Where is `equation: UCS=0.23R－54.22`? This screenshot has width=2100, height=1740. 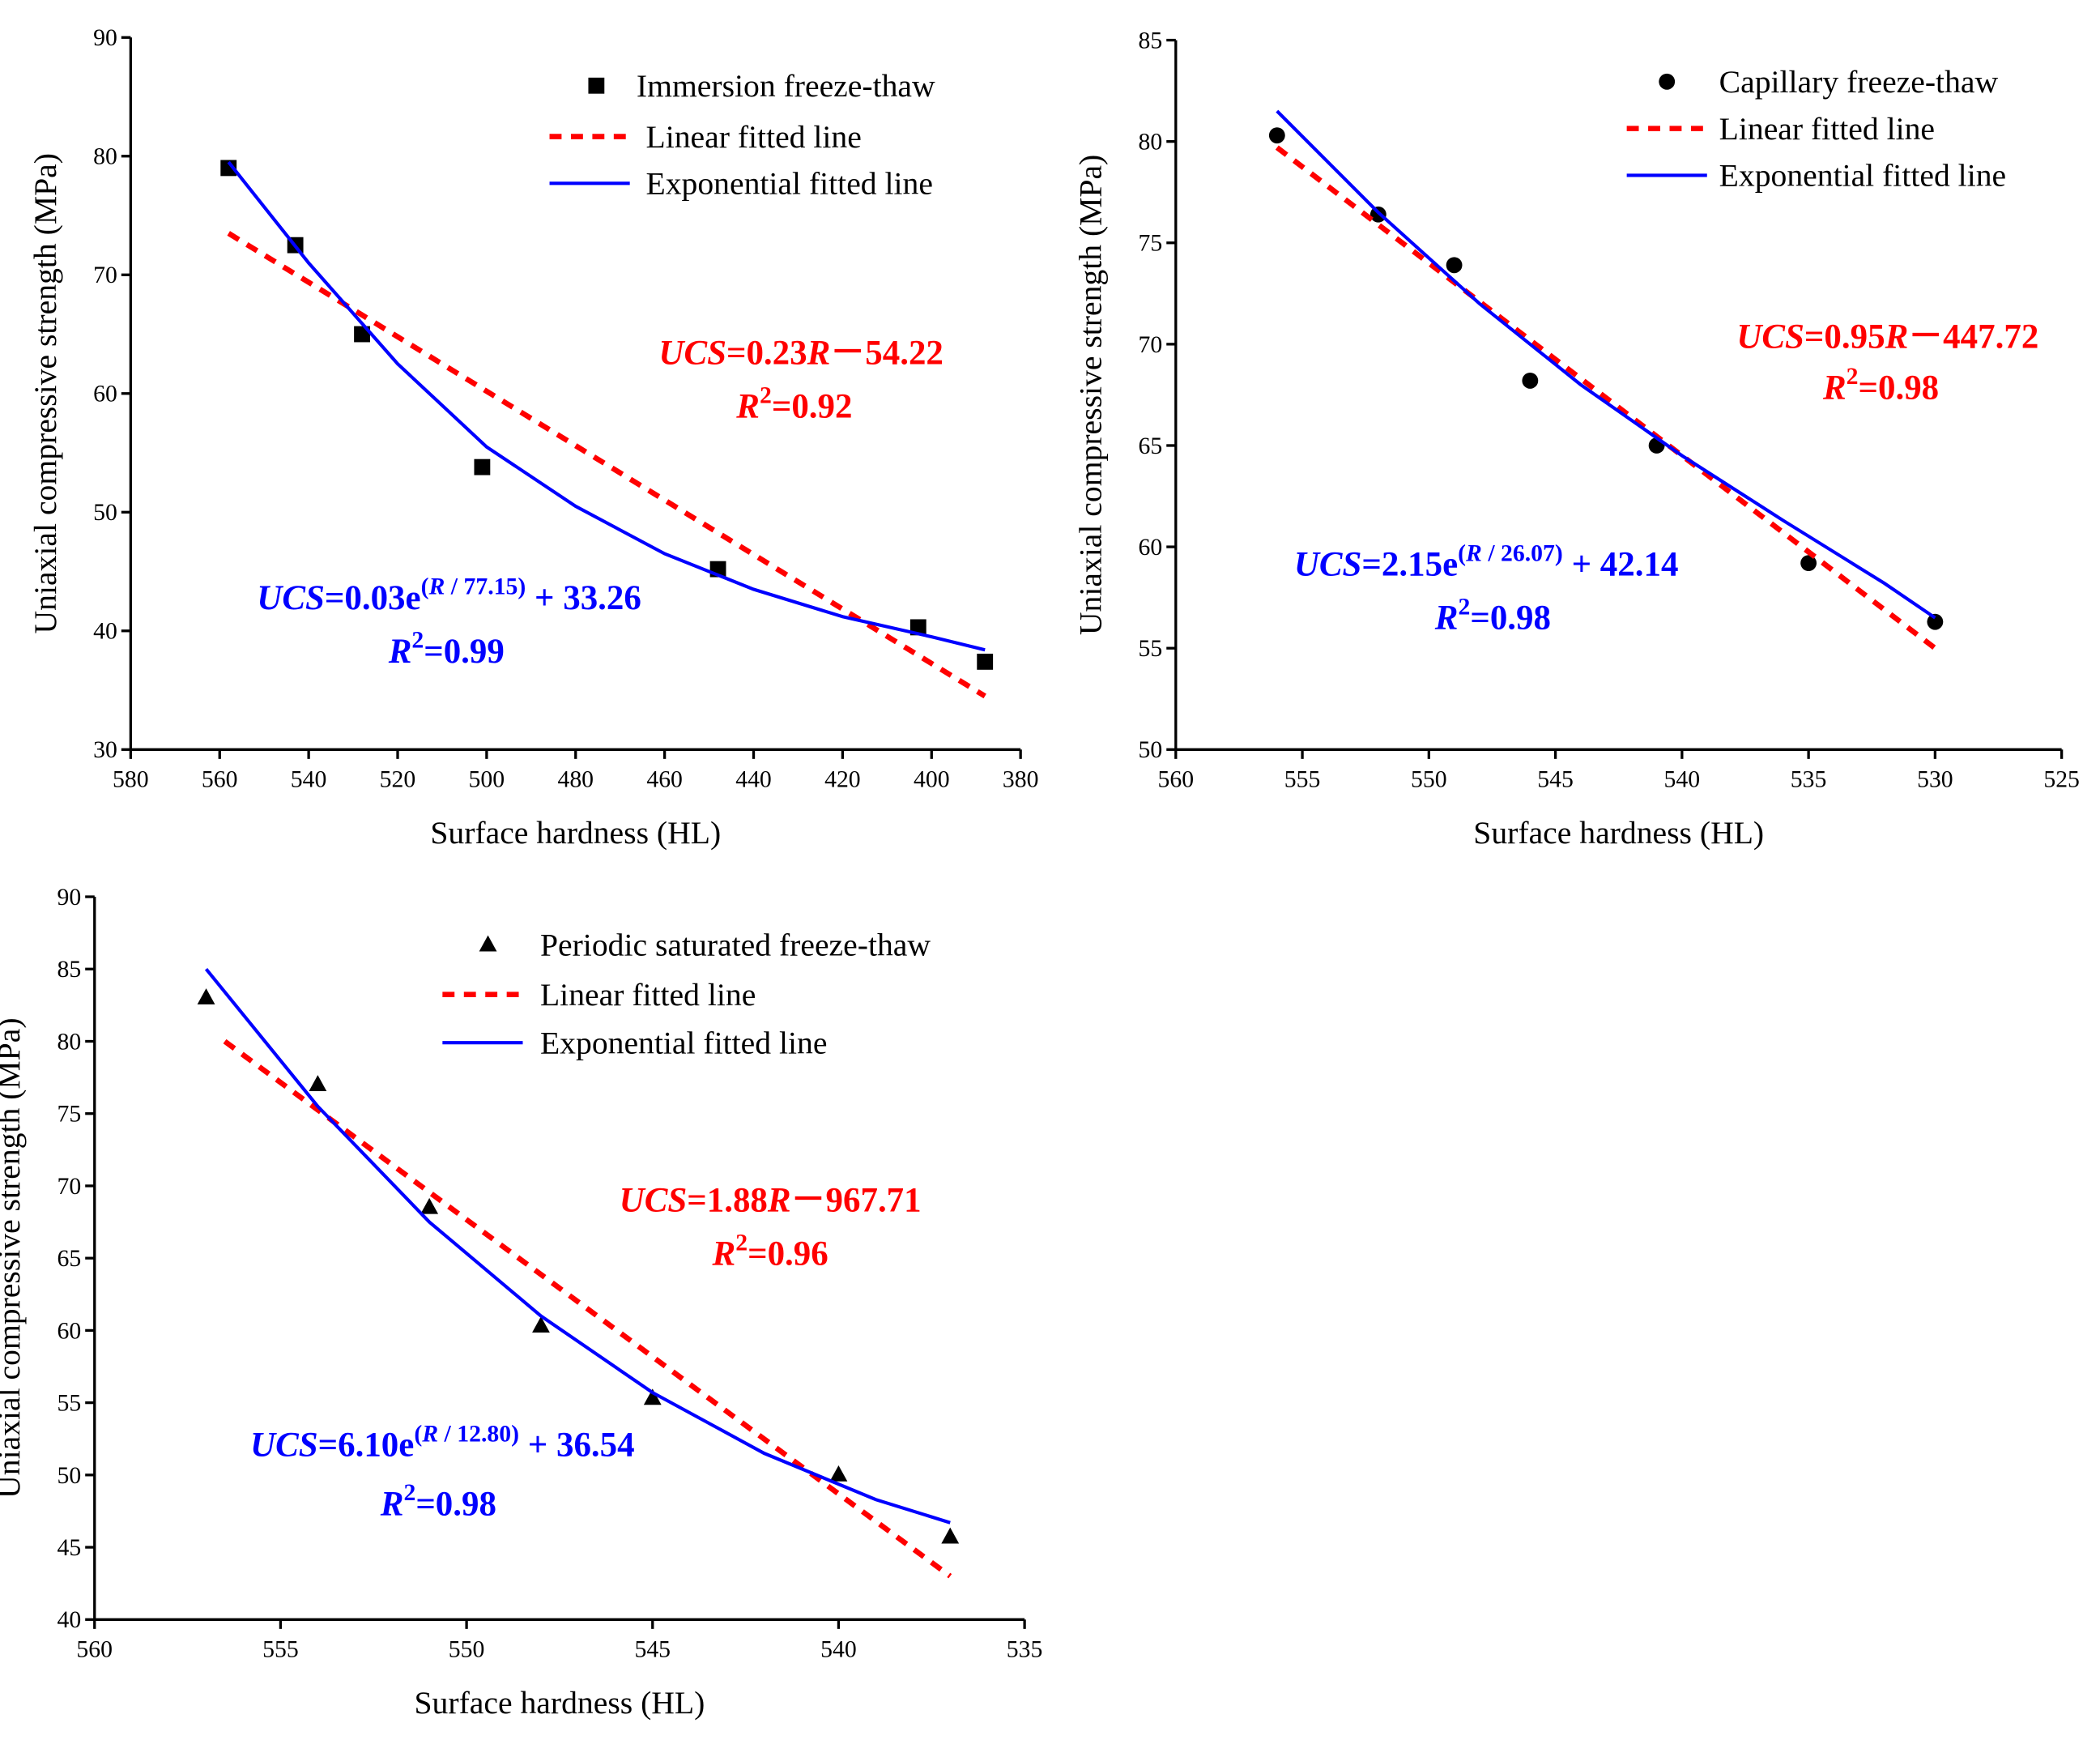
equation: UCS=0.23R－54.22 is located at coordinates (800, 353).